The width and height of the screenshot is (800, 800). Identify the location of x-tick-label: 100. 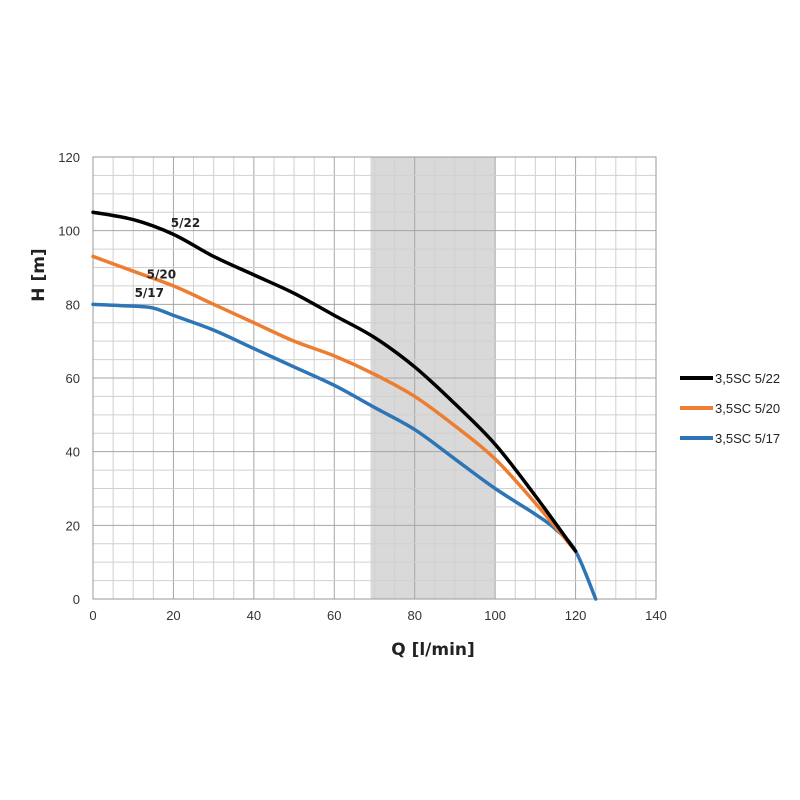
(495, 615).